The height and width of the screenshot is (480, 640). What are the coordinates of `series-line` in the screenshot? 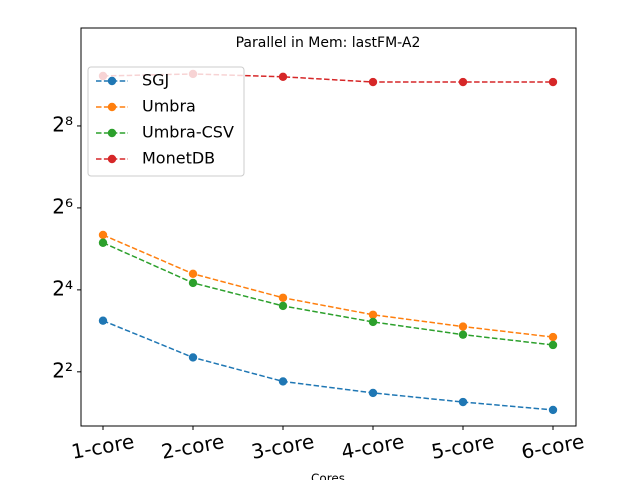 It's located at (328, 365).